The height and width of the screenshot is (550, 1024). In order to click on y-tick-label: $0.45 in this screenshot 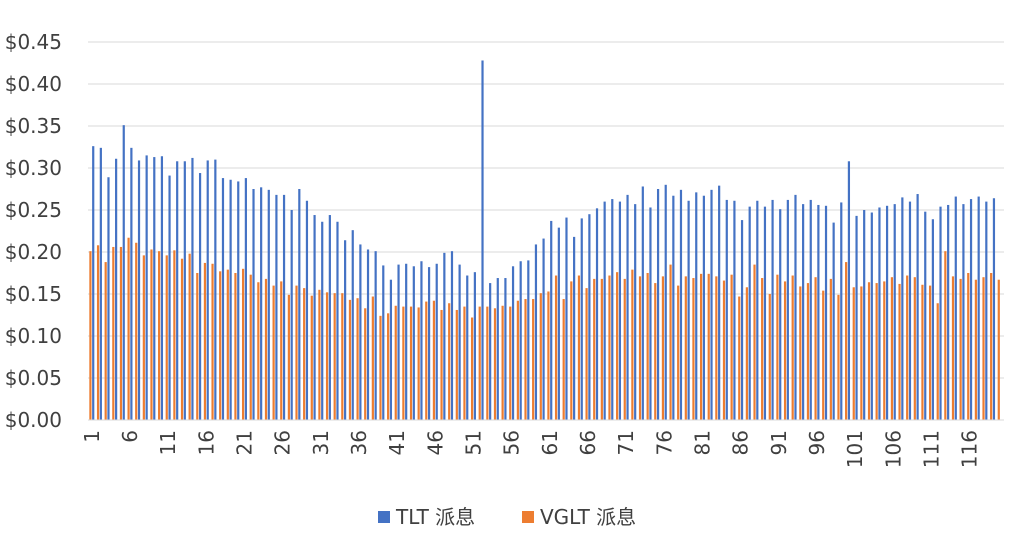, I will do `click(33, 42)`.